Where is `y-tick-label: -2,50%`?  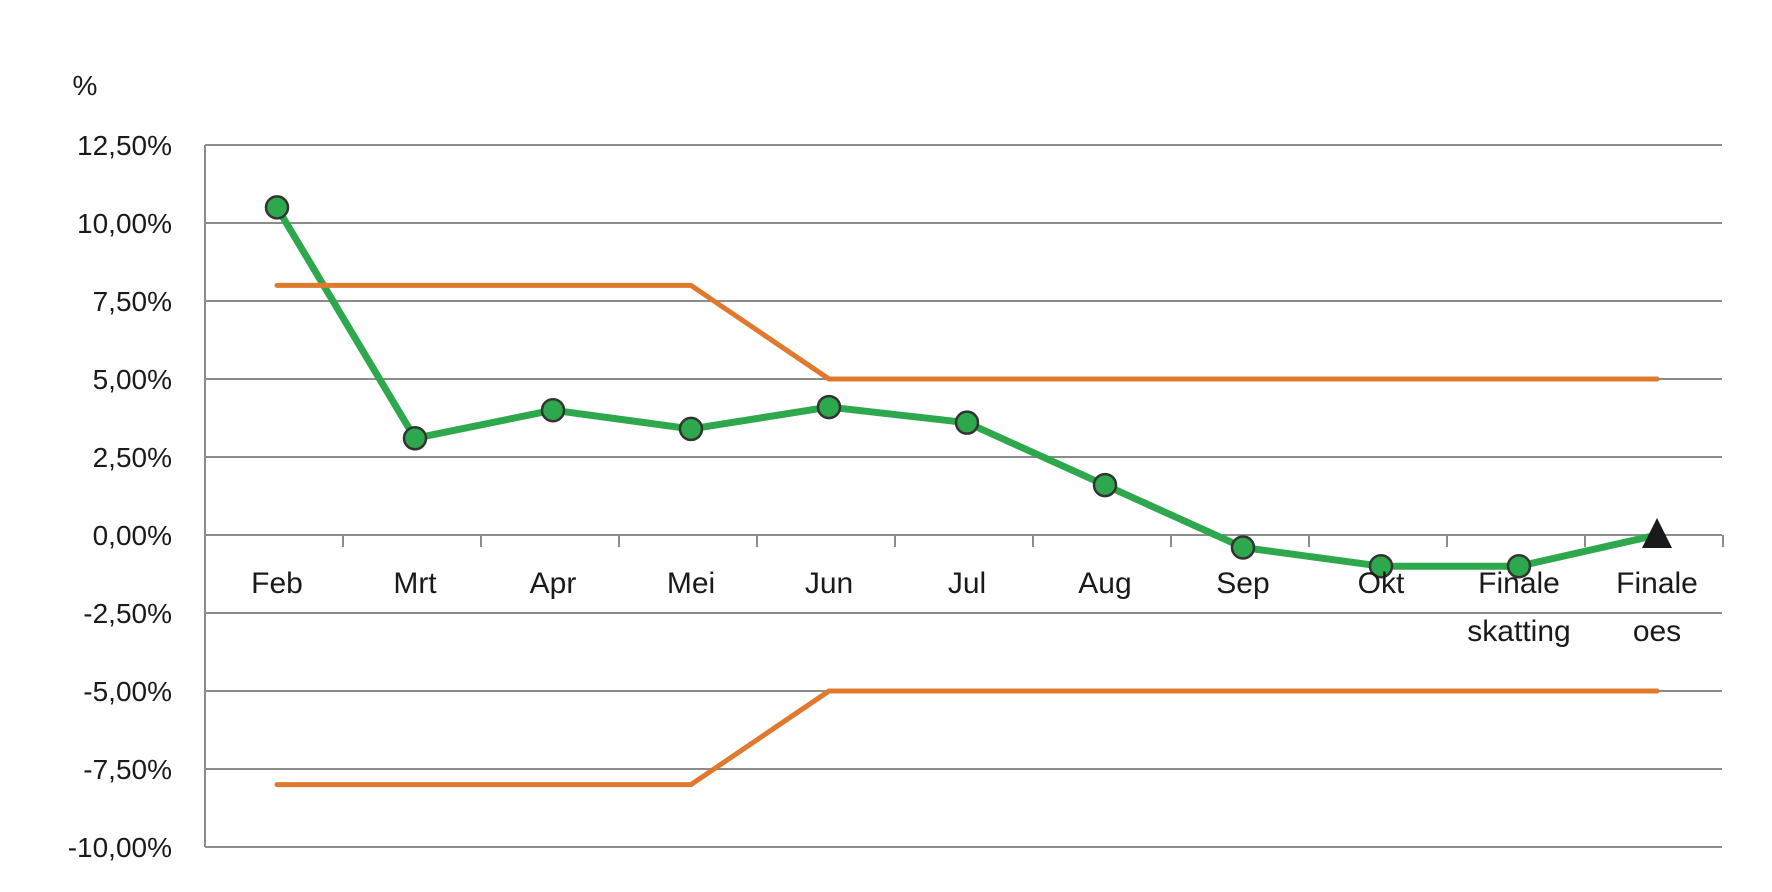 y-tick-label: -2,50% is located at coordinates (127, 613).